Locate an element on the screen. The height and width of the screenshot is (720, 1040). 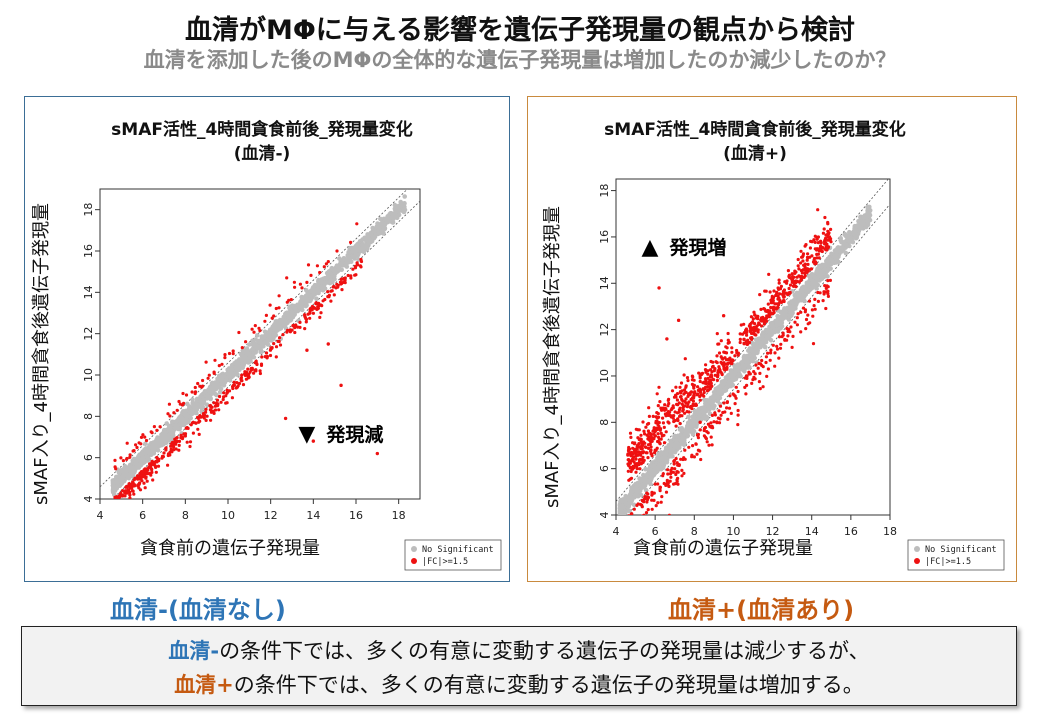
y-tick-label: 6 is located at coordinates (88, 457).